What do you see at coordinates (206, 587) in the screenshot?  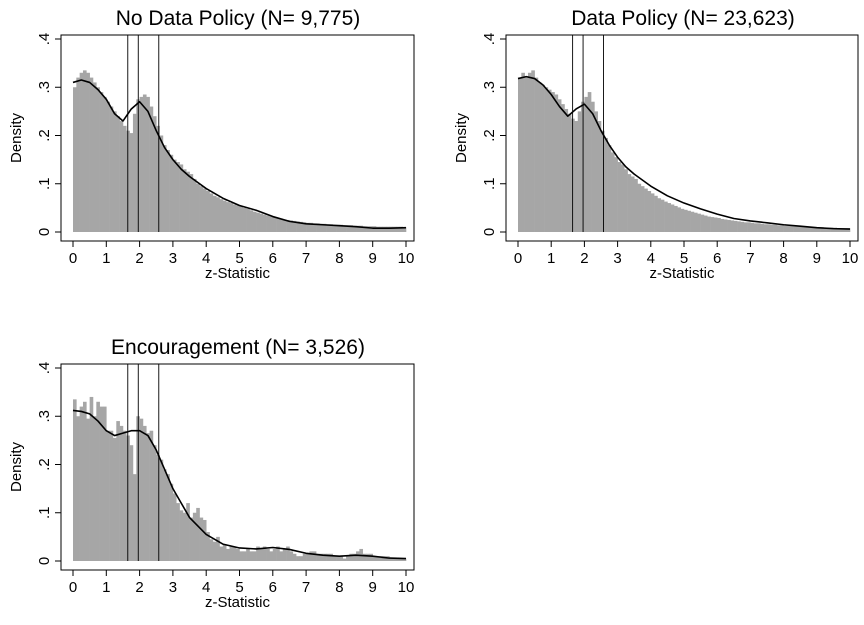 I see `x-tick-label: 4` at bounding box center [206, 587].